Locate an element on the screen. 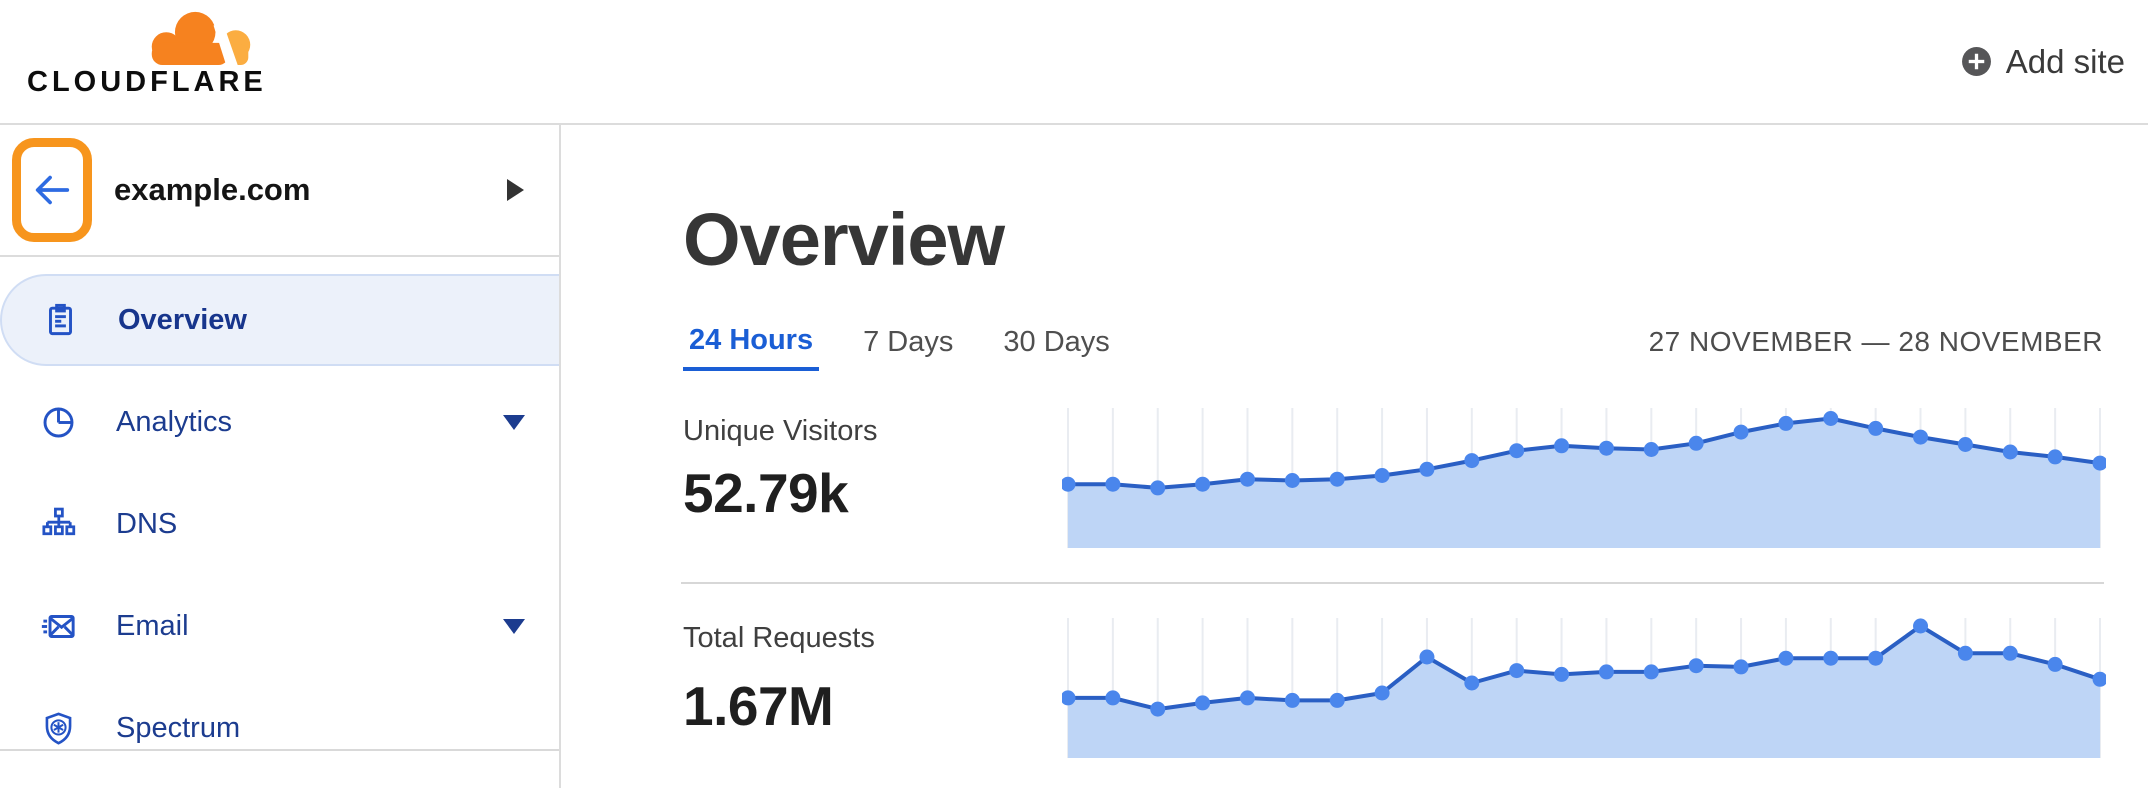 This screenshot has width=2148, height=788. sidebar-item-analytics: Analytics is located at coordinates (279, 422).